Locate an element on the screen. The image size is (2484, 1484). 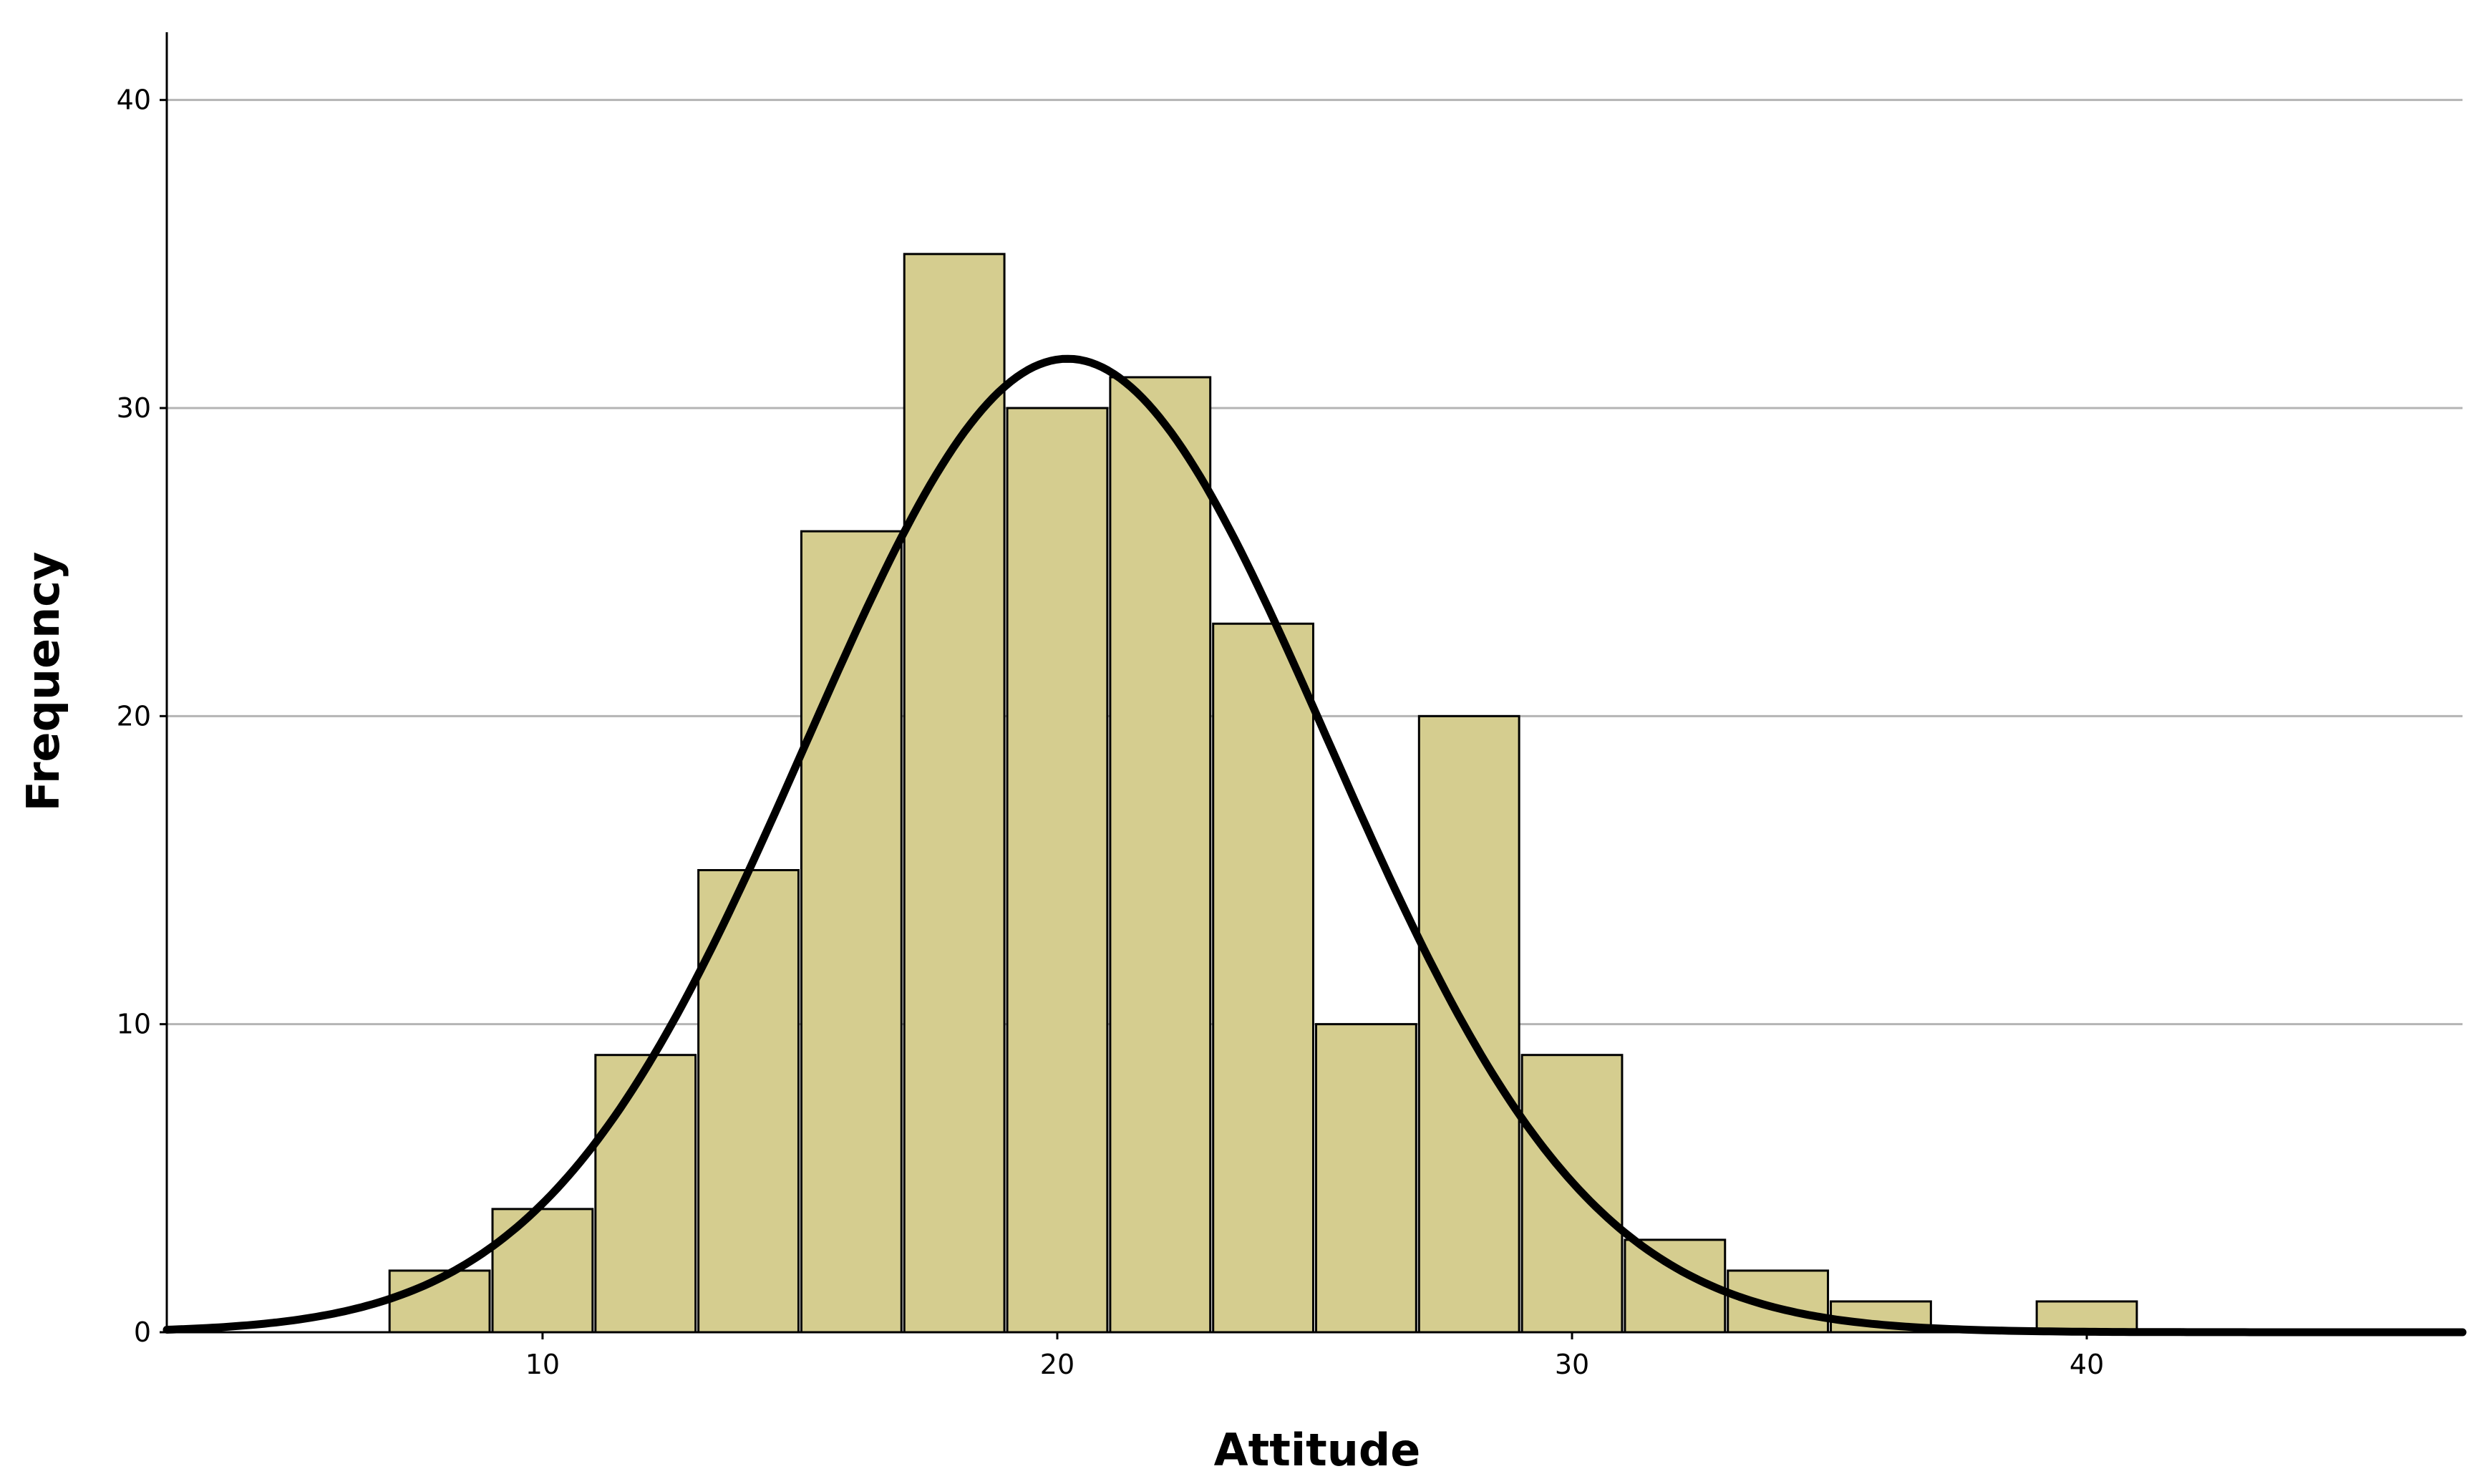
y-axis-title: Frequency is located at coordinates (43, 682).